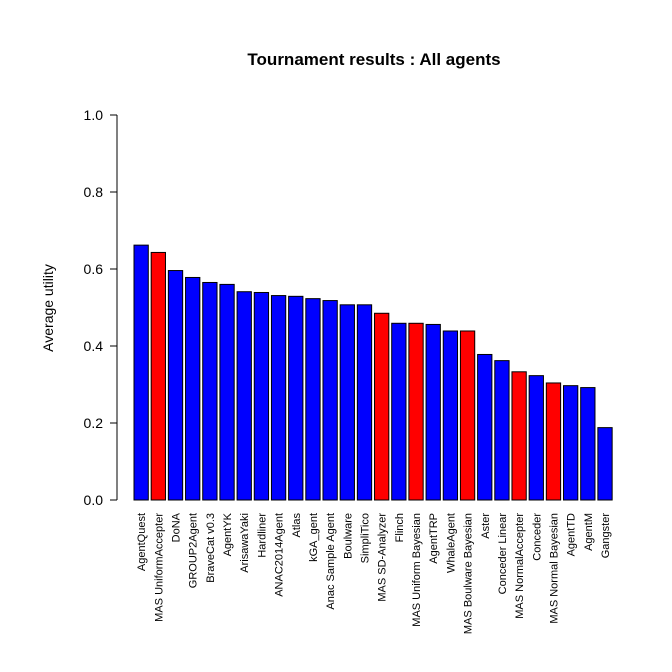 The height and width of the screenshot is (672, 672). I want to click on bar-flinch, so click(399, 411).